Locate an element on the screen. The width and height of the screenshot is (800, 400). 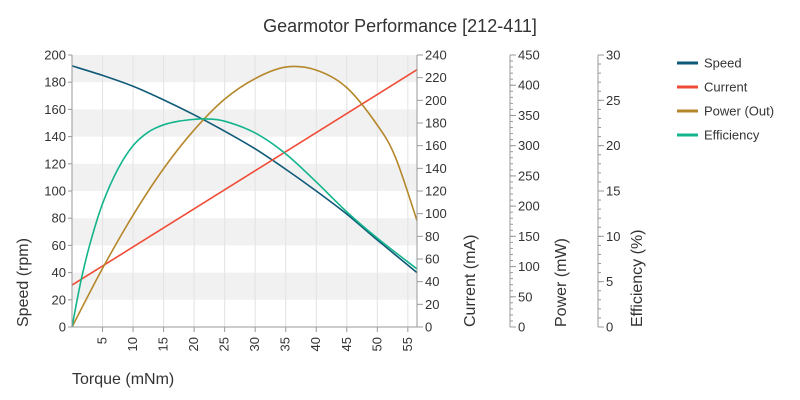
chart-title: Gearmotor Performance [212-411] is located at coordinates (400, 26).